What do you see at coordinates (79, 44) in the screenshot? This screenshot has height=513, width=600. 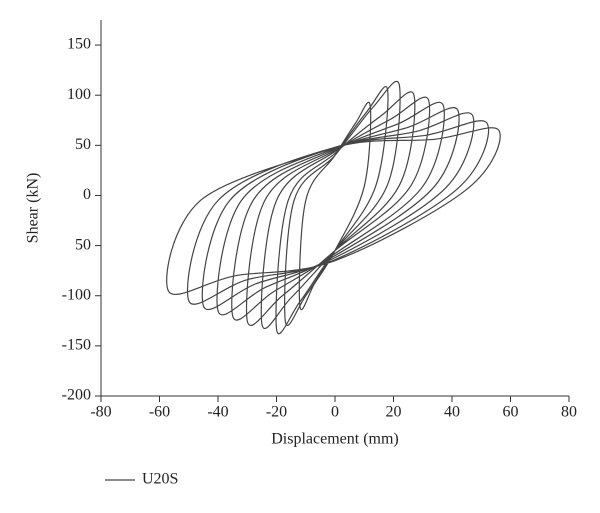 I see `y-tick-label: 150` at bounding box center [79, 44].